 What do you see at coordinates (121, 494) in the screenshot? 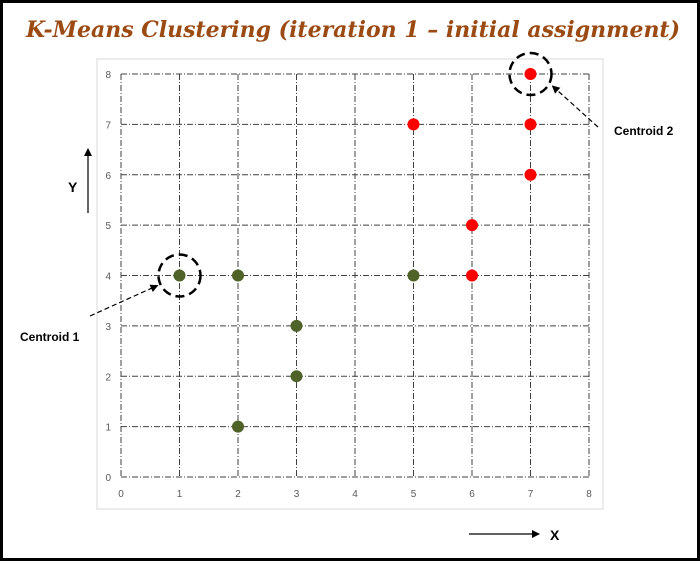
I see `x-tick-label: 0` at bounding box center [121, 494].